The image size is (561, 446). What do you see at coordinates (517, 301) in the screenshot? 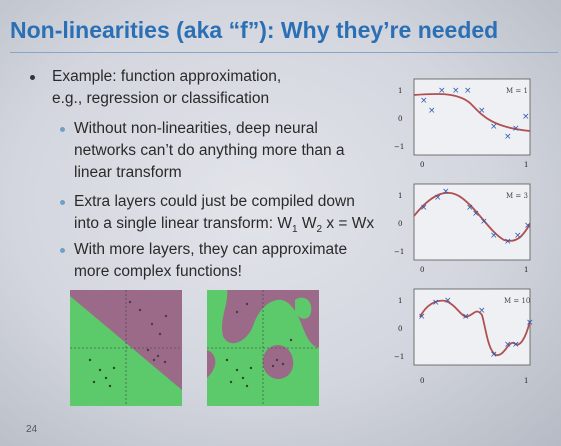
I see `plot-label: M = 10` at bounding box center [517, 301].